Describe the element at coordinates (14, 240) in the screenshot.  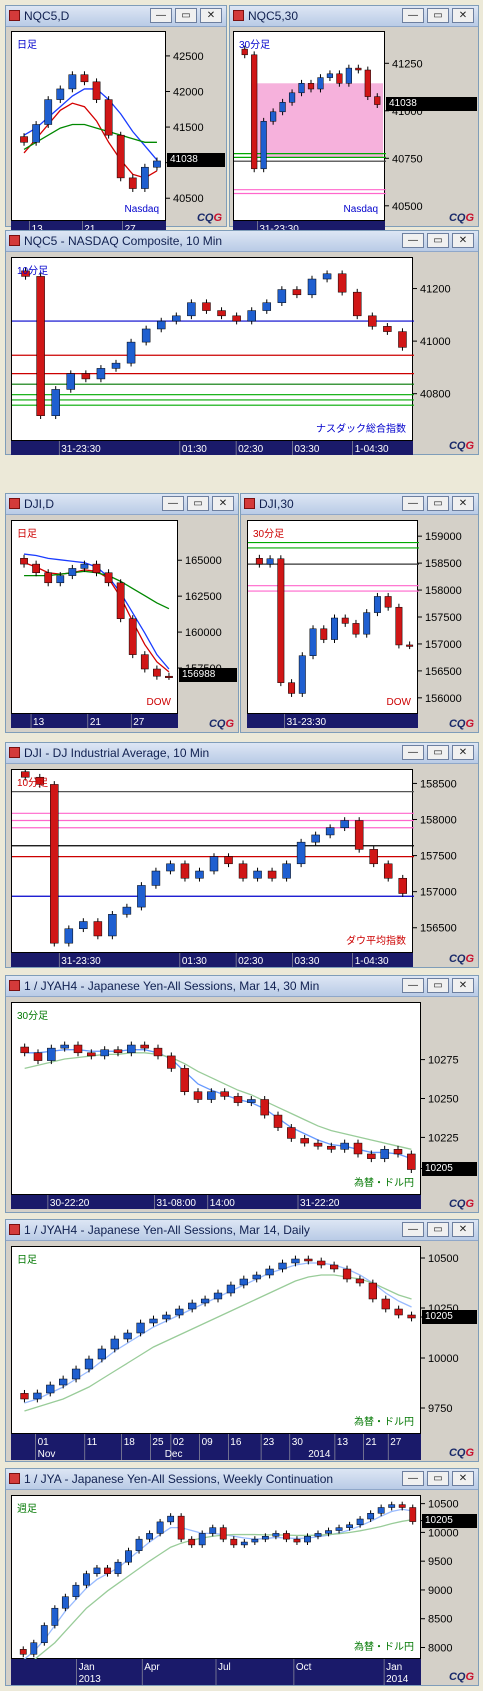
I see `app-icon` at that location.